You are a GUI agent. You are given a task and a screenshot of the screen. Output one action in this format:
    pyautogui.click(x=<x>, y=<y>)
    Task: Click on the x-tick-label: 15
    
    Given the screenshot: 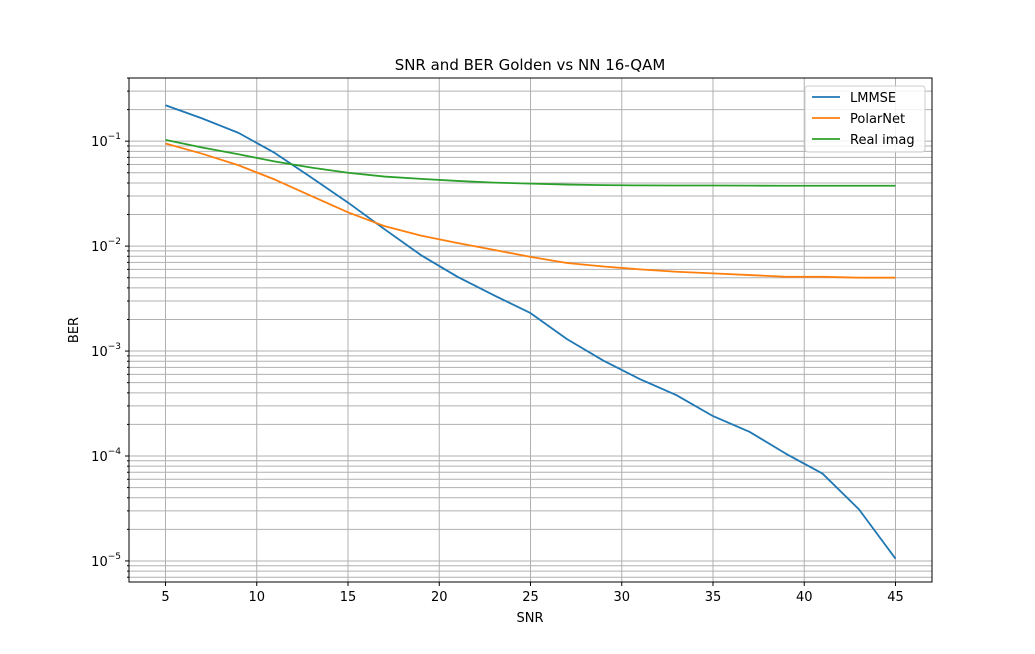 What is the action you would take?
    pyautogui.click(x=348, y=597)
    